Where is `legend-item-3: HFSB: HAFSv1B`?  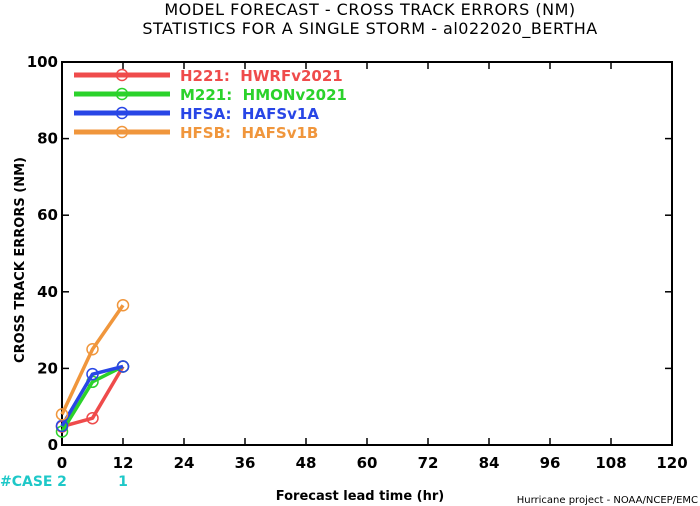 legend-item-3: HFSB: HAFSv1B is located at coordinates (196, 133).